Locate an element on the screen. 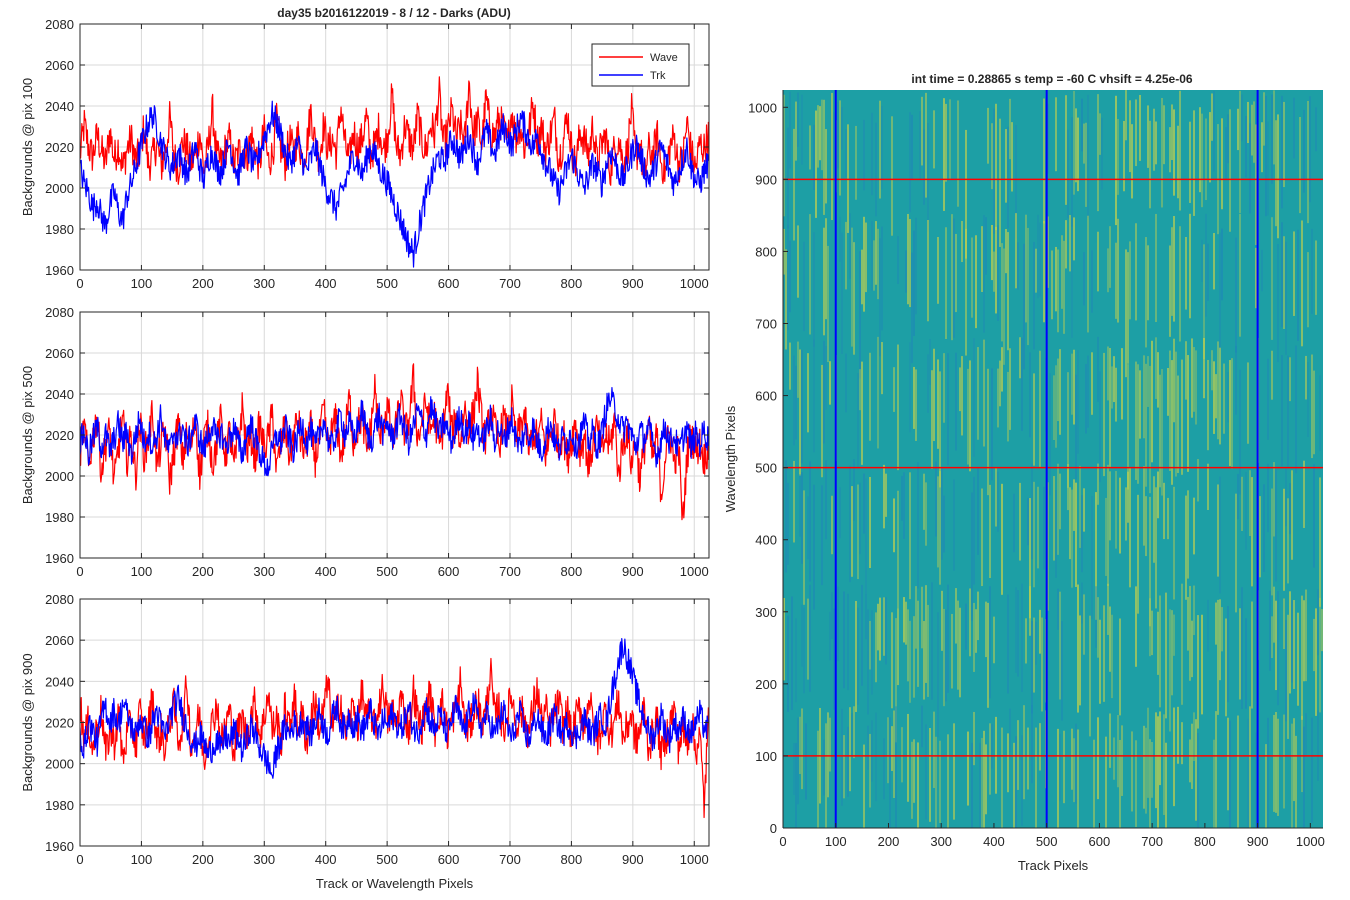 This screenshot has height=900, width=1350. x-tick-label: 0 is located at coordinates (79, 859).